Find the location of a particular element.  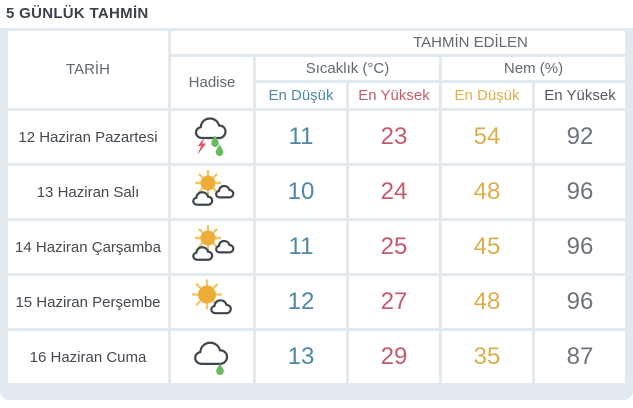

temp-min-cell: 10 is located at coordinates (301, 192).